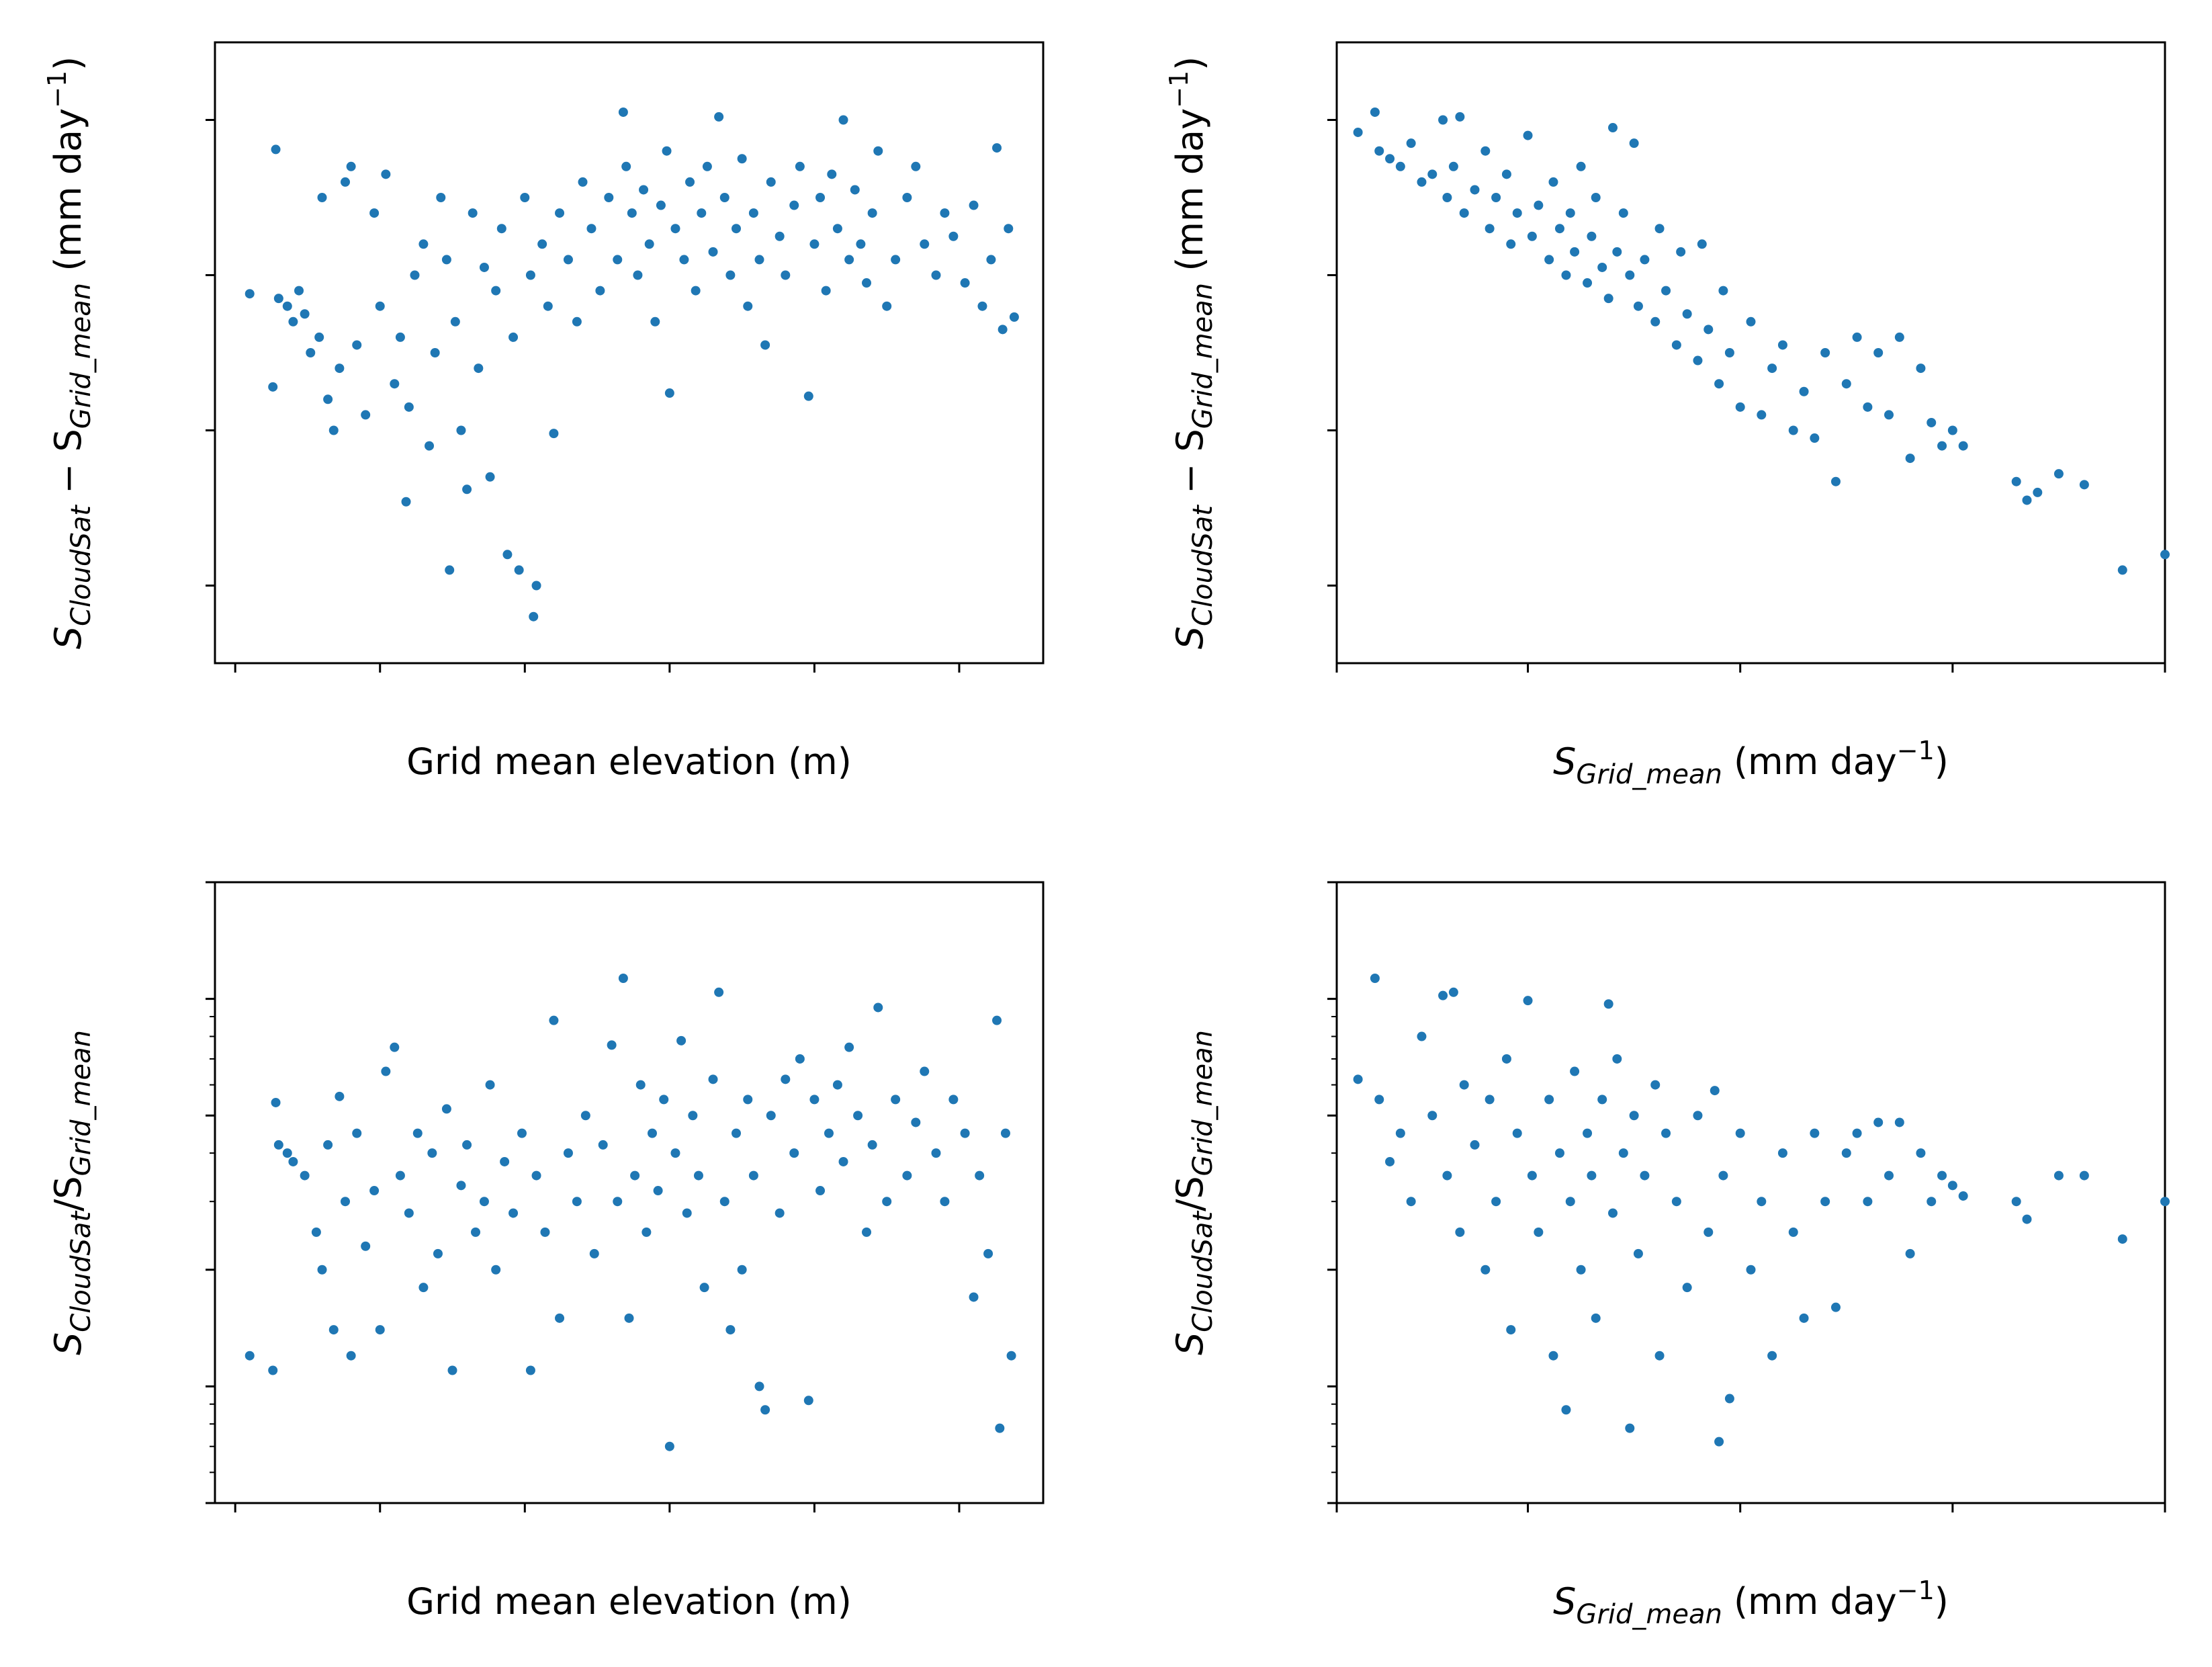 The height and width of the screenshot is (1667, 2212). Describe the element at coordinates (1194, 1192) in the screenshot. I see `y-axis-label: SCloudSat/SGrid_mean` at that location.